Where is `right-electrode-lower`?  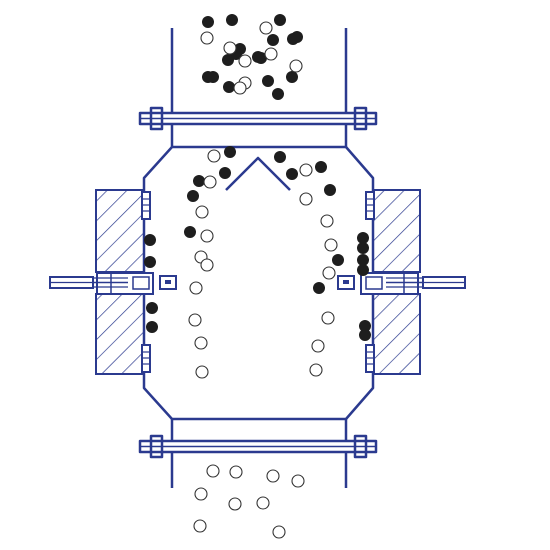
right-electrode-lower is located at coordinates (396, 334).